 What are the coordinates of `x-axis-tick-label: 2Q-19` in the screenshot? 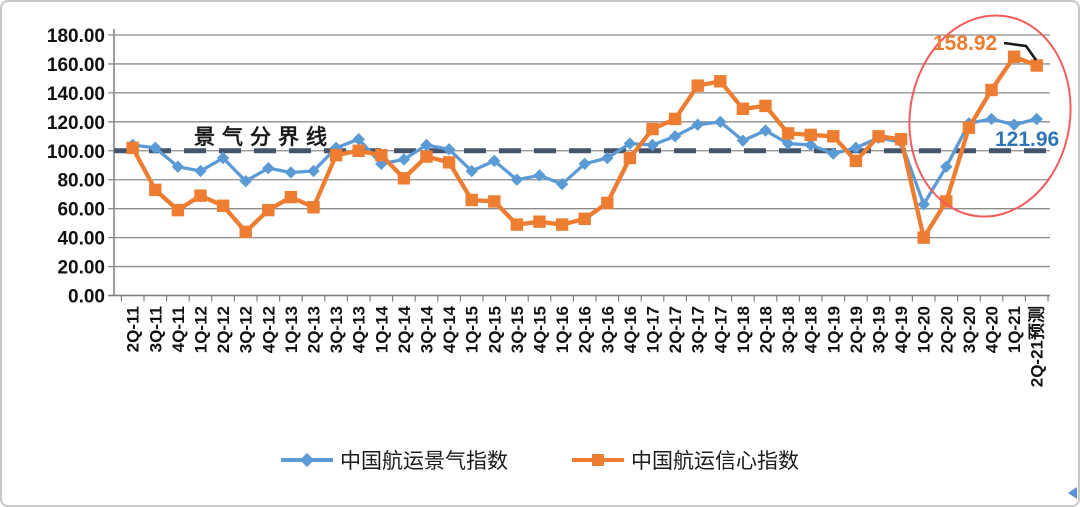 It's located at (856, 329).